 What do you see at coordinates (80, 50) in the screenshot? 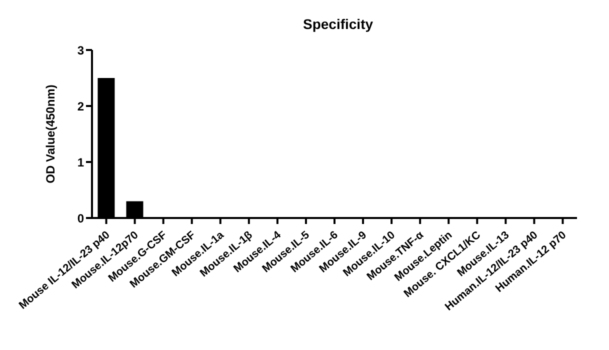
I see `y-tick-label: 3` at bounding box center [80, 50].